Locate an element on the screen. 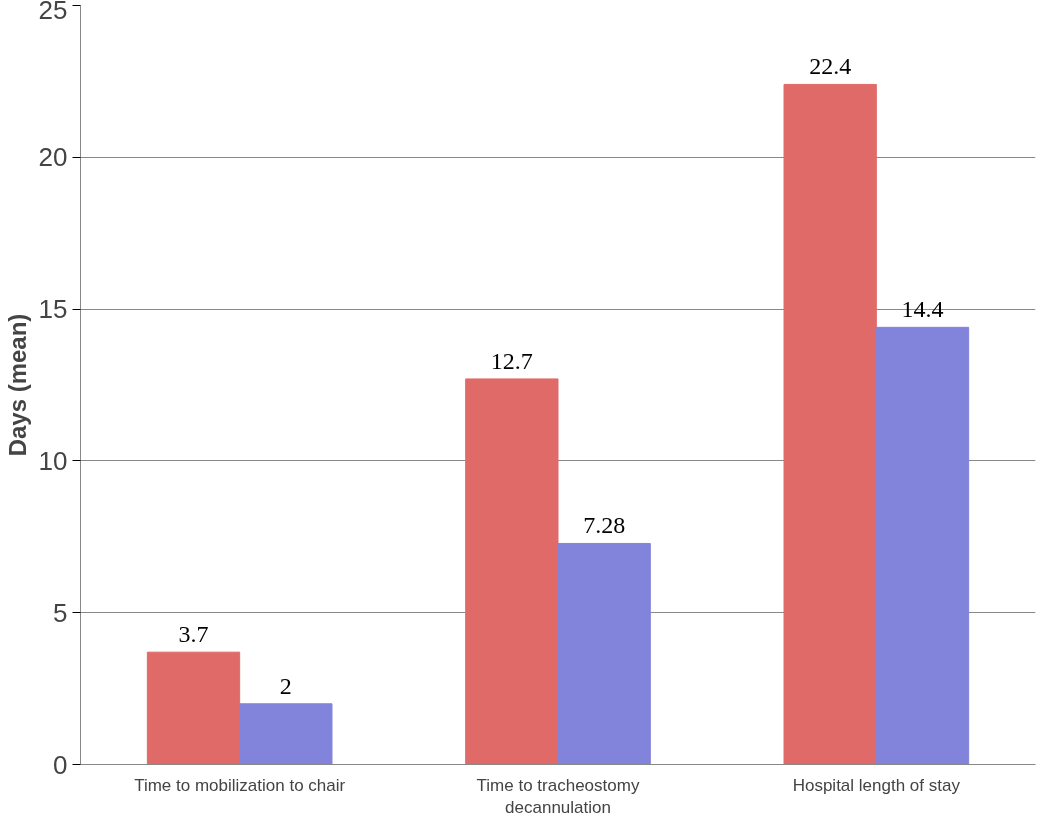 The height and width of the screenshot is (828, 1049). data-label: 14.4 is located at coordinates (922, 309).